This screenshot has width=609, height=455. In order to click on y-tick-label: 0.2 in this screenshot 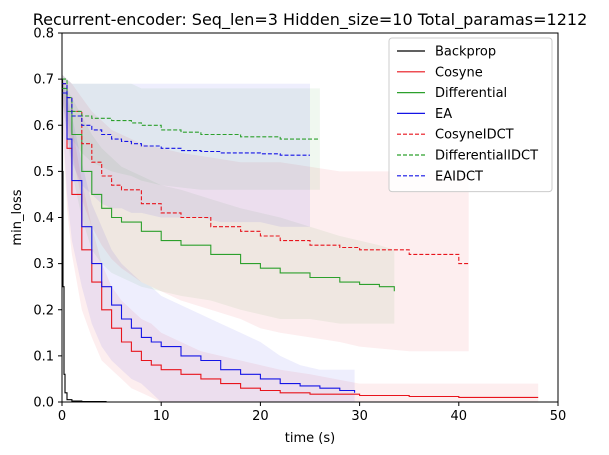, I will do `click(43, 310)`.